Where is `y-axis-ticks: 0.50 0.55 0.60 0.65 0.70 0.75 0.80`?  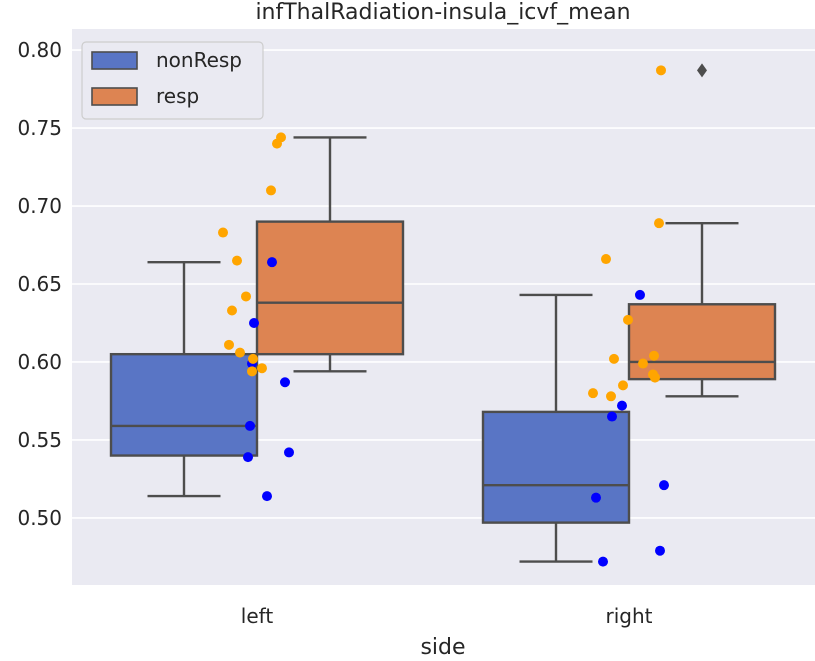
y-axis-ticks: 0.50 0.55 0.60 0.65 0.70 0.75 0.80 is located at coordinates (39, 284).